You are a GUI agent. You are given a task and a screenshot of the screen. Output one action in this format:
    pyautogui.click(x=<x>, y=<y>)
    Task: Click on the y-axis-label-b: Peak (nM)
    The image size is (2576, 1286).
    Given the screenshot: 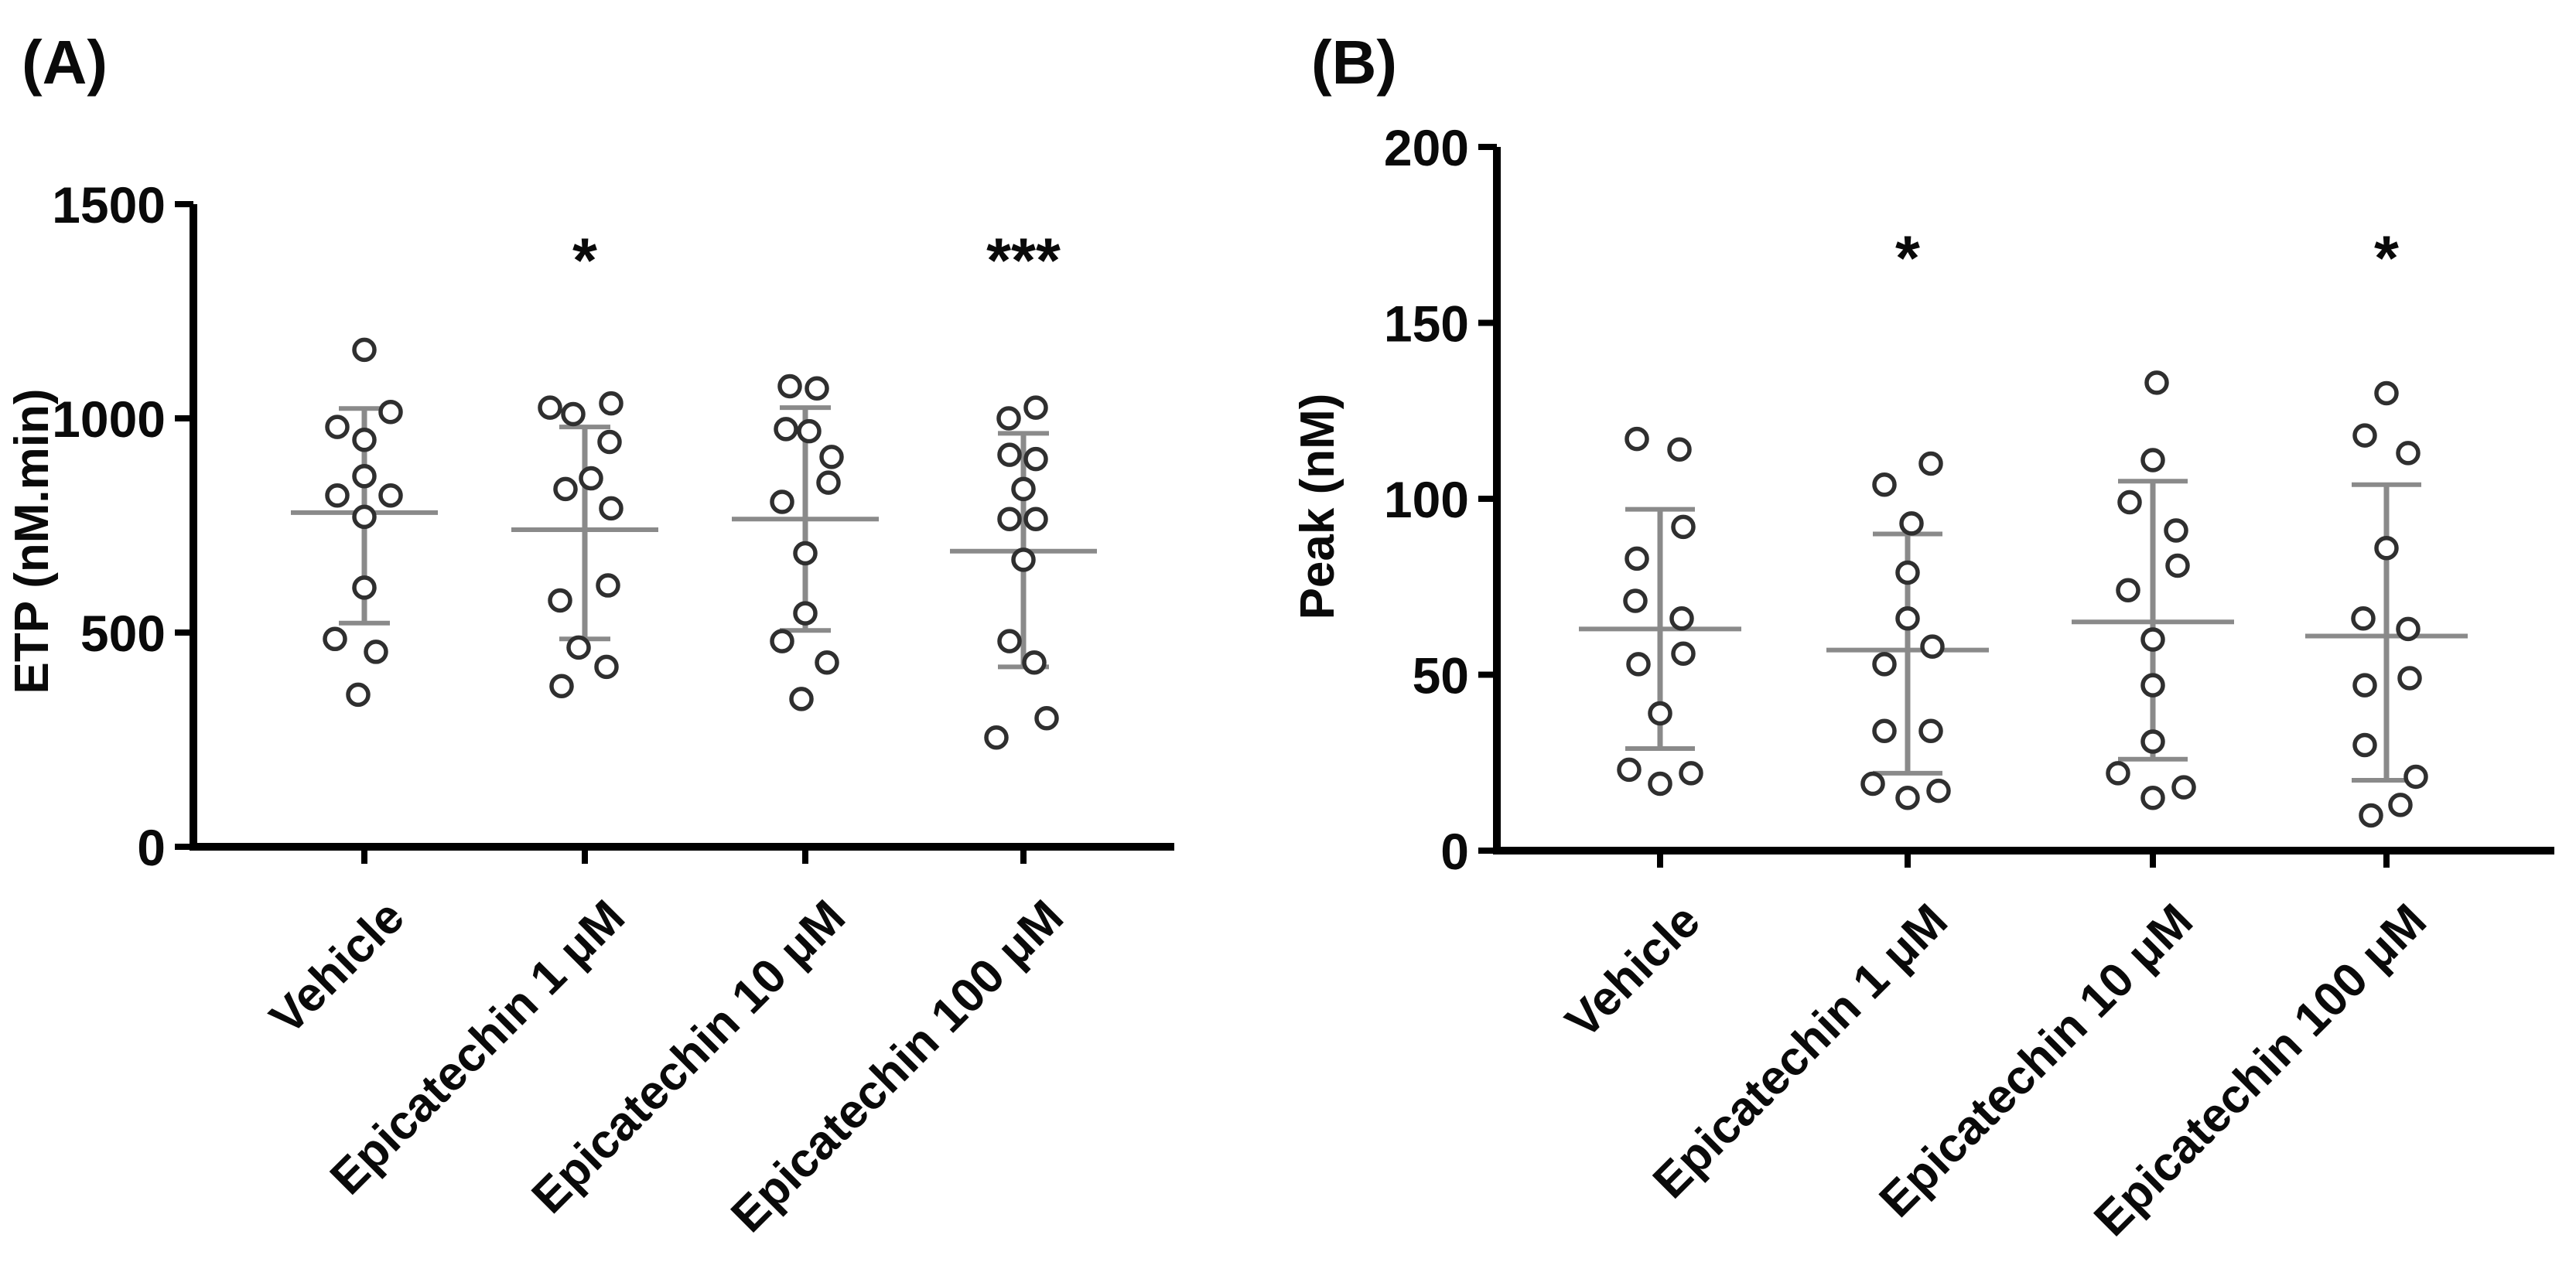 What is the action you would take?
    pyautogui.click(x=1317, y=507)
    